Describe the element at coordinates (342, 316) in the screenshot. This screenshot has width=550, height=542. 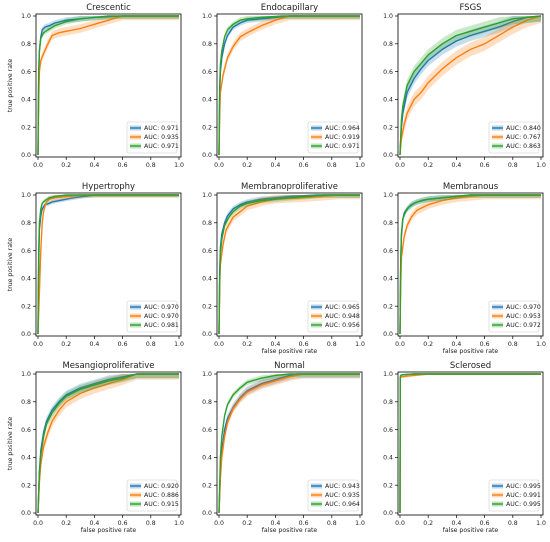
I see `legend-entry: AUC: 0.948` at that location.